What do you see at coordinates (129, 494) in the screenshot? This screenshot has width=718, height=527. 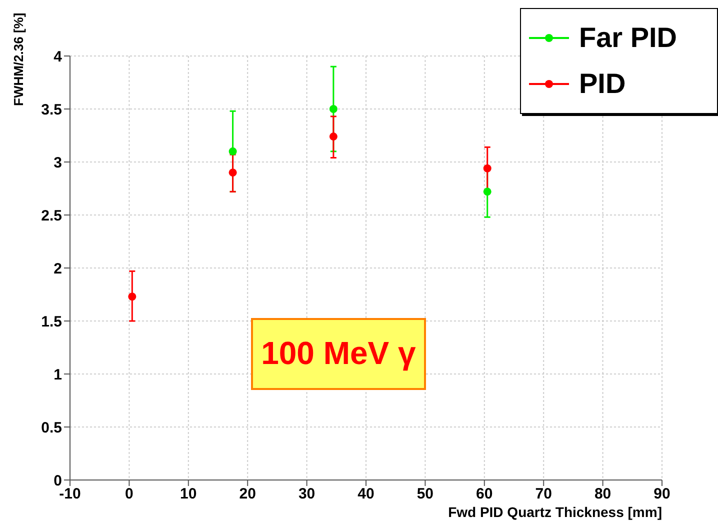 I see `x-tick-label: 0` at bounding box center [129, 494].